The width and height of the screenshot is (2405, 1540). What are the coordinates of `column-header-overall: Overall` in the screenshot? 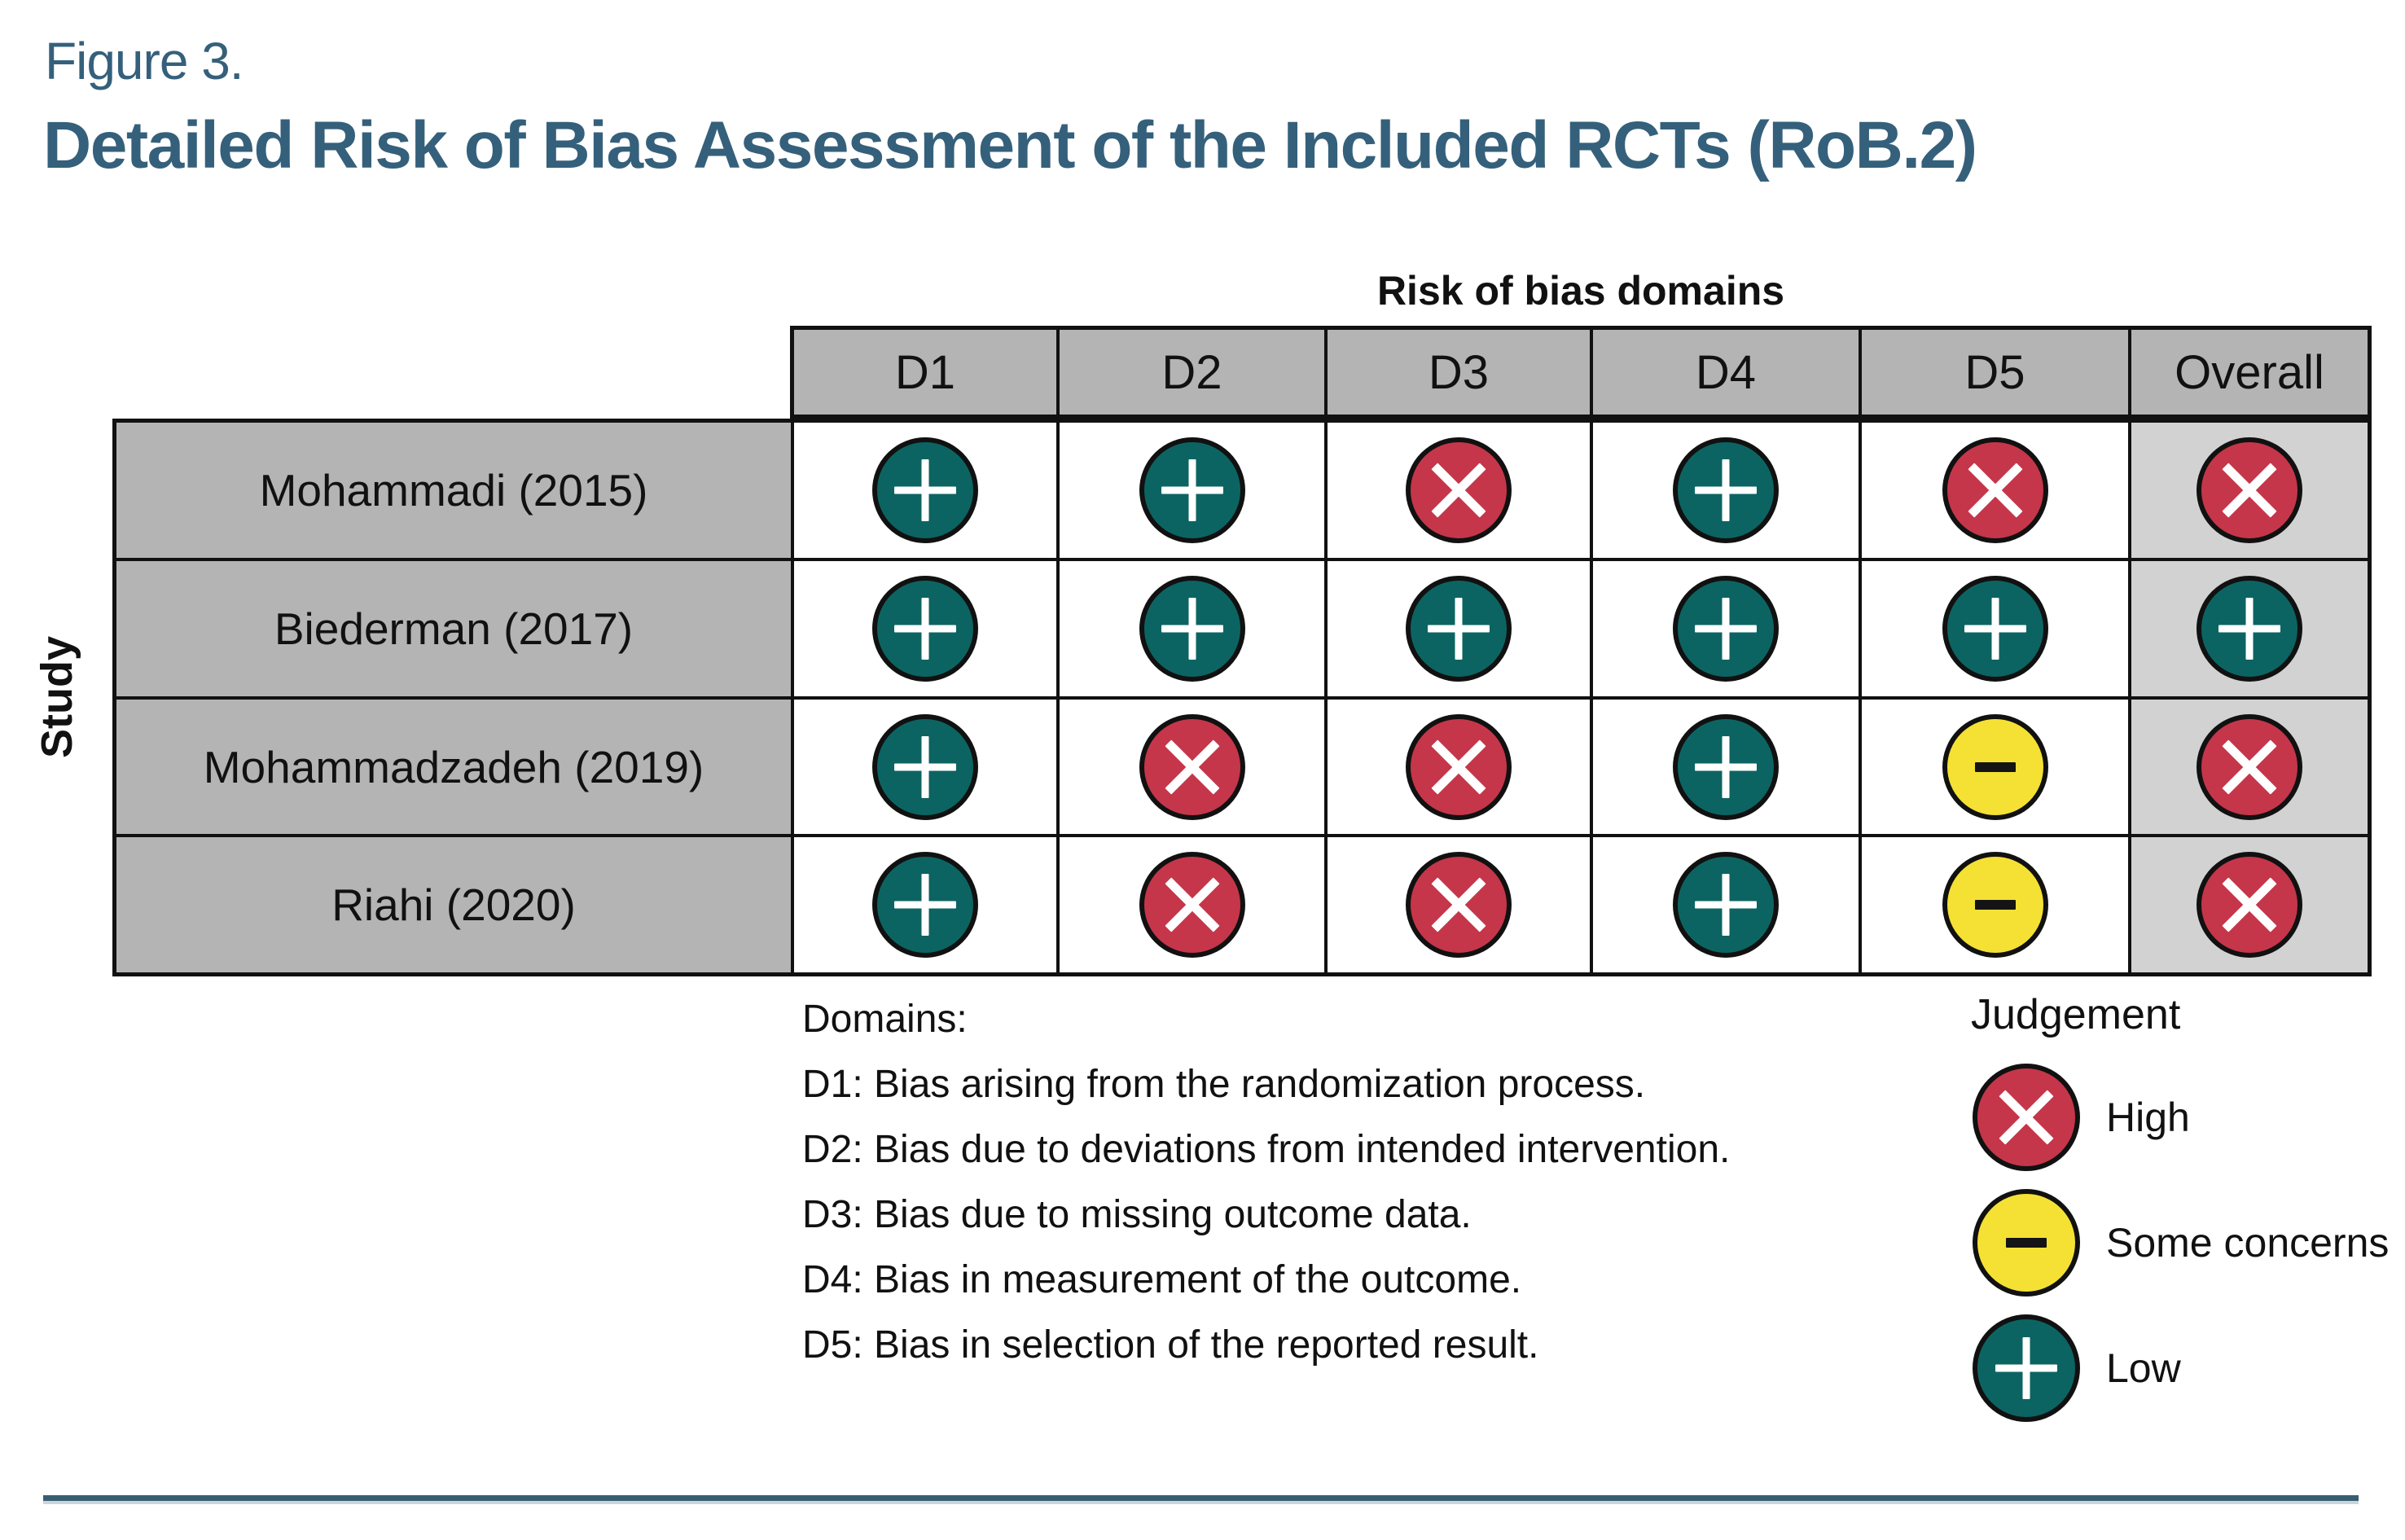 It's located at (2249, 372).